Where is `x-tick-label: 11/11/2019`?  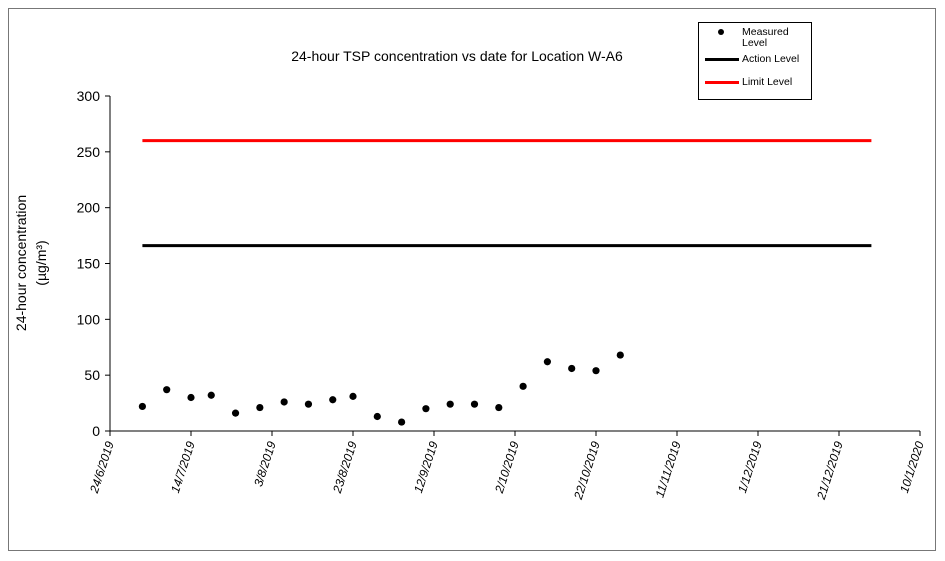 x-tick-label: 11/11/2019 is located at coordinates (668, 469).